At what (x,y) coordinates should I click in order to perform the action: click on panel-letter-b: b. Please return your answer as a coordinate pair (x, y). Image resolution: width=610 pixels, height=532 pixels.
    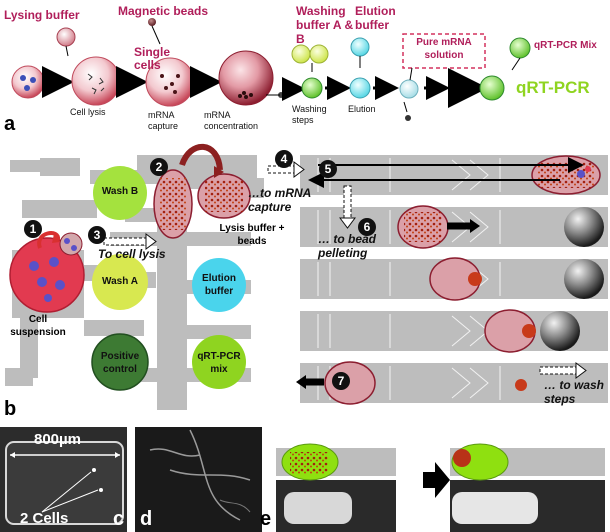
    Looking at the image, I should click on (10, 409).